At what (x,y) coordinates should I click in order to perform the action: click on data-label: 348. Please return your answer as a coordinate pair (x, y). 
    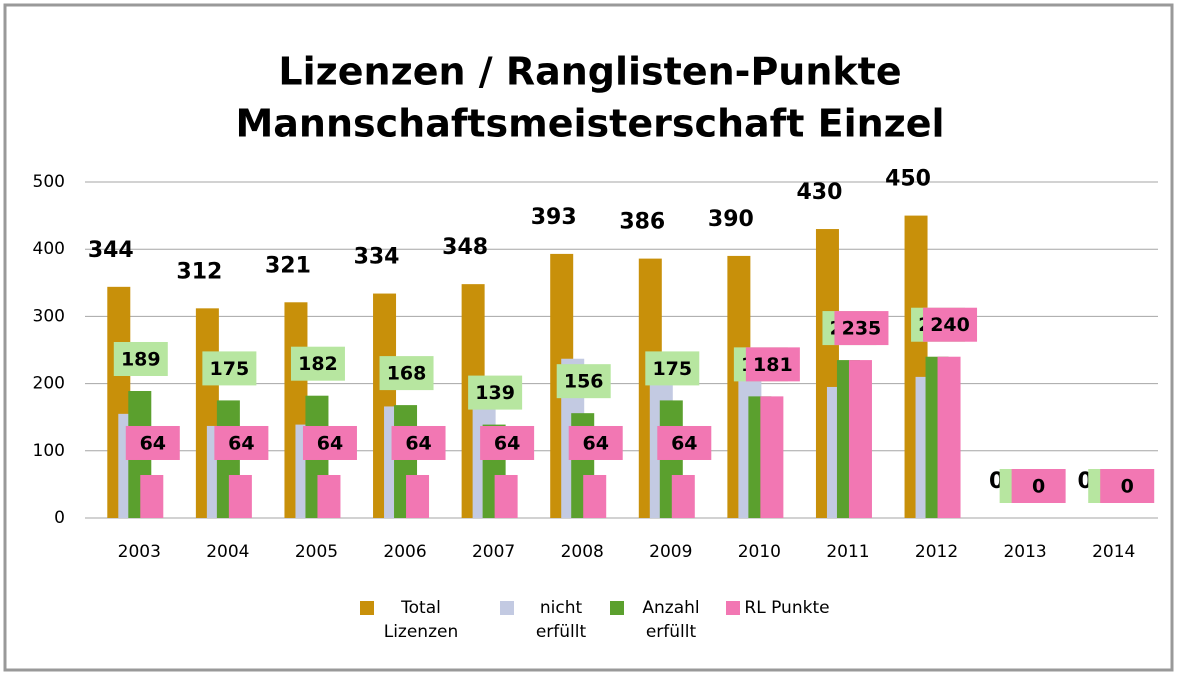
    Looking at the image, I should click on (465, 247).